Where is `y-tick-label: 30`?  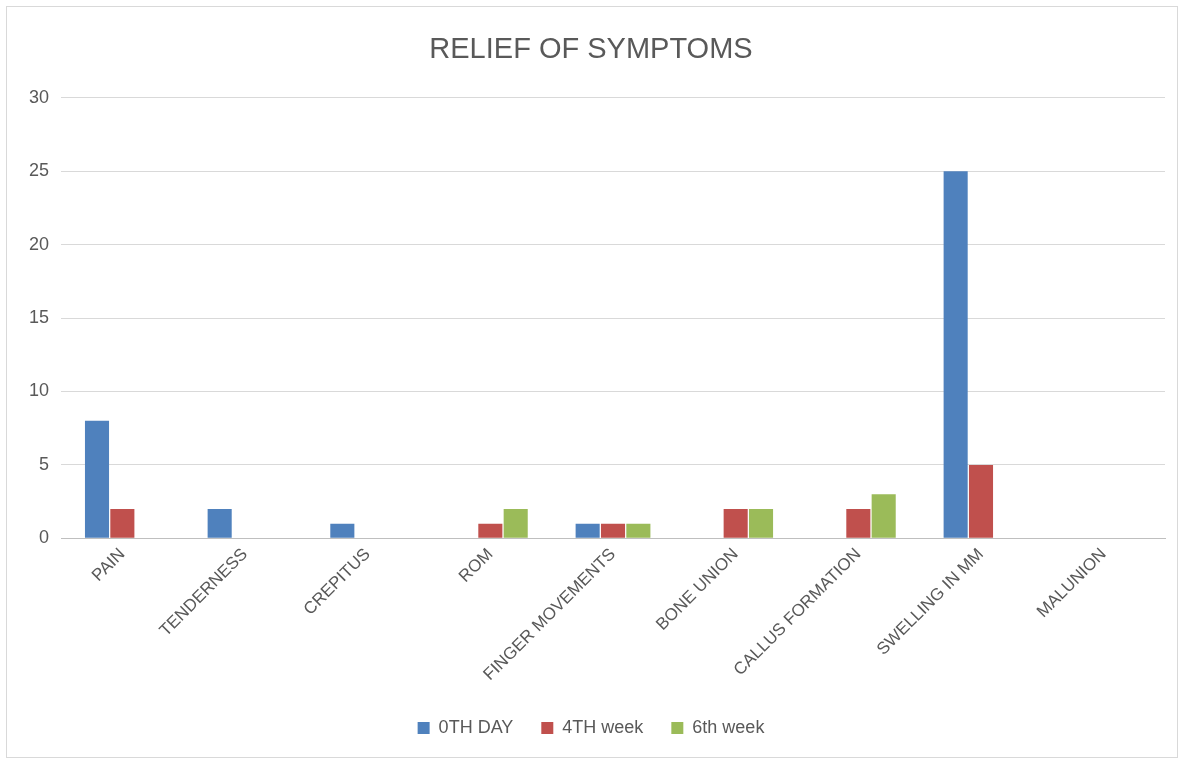
y-tick-label: 30 is located at coordinates (39, 96).